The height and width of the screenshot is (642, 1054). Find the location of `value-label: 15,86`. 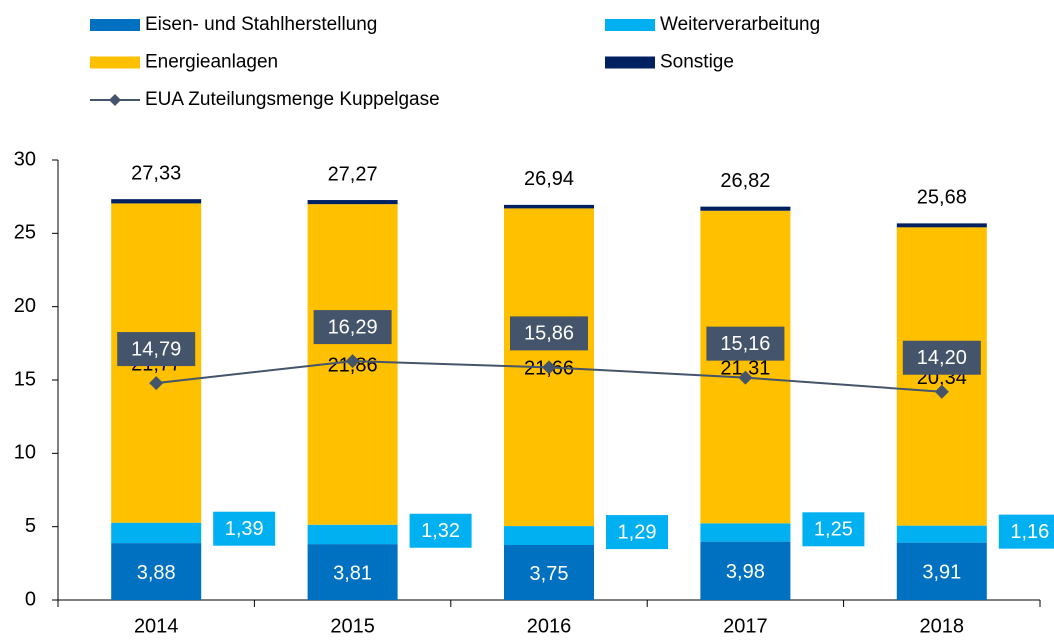

value-label: 15,86 is located at coordinates (549, 334).